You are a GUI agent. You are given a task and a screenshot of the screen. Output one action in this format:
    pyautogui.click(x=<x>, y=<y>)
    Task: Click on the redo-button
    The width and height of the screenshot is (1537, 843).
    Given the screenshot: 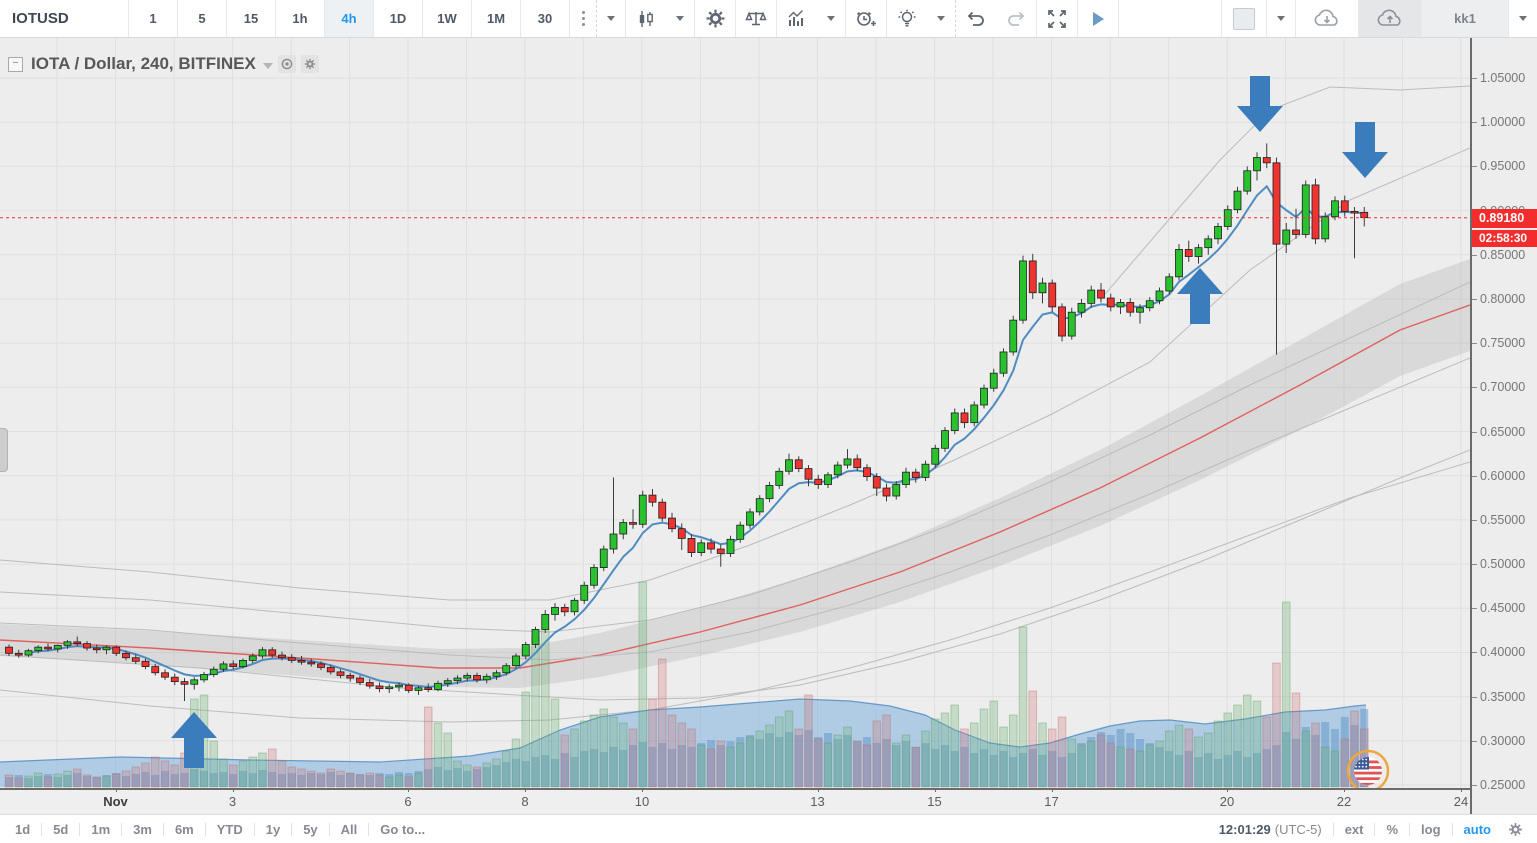 What is the action you would take?
    pyautogui.click(x=1016, y=18)
    